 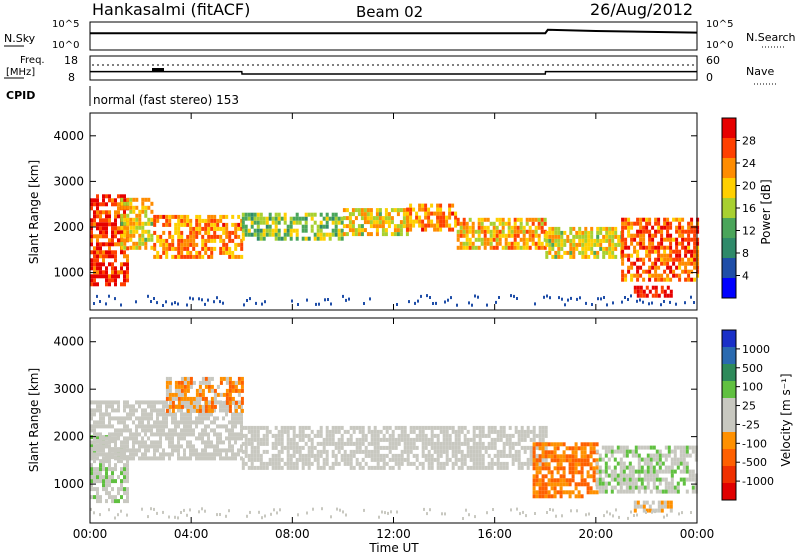 What do you see at coordinates (745, 276) in the screenshot?
I see `colorbar-tick-label: 4` at bounding box center [745, 276].